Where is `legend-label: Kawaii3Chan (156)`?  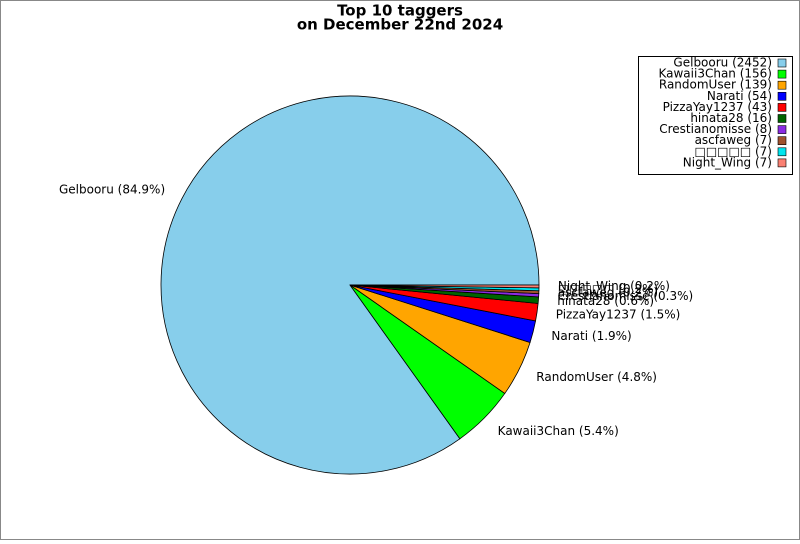 legend-label: Kawaii3Chan (156) is located at coordinates (715, 74).